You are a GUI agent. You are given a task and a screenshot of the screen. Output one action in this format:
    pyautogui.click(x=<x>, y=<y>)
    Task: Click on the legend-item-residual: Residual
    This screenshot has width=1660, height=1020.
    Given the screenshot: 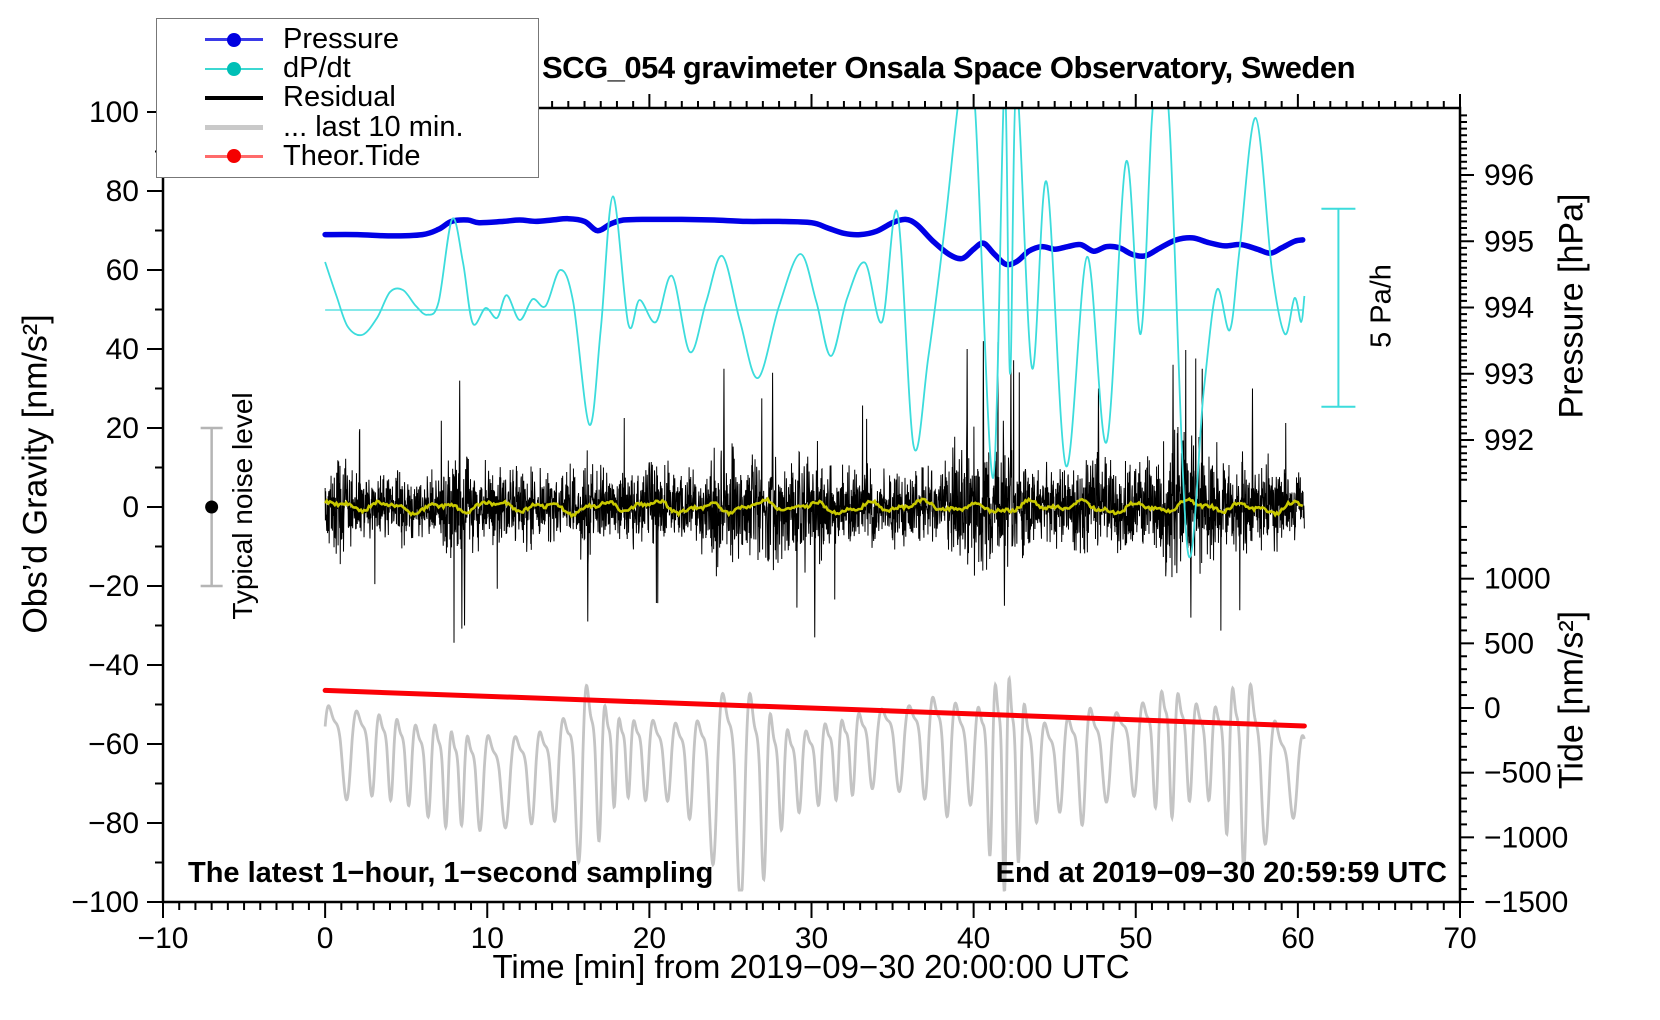 What is the action you would take?
    pyautogui.click(x=371, y=97)
    